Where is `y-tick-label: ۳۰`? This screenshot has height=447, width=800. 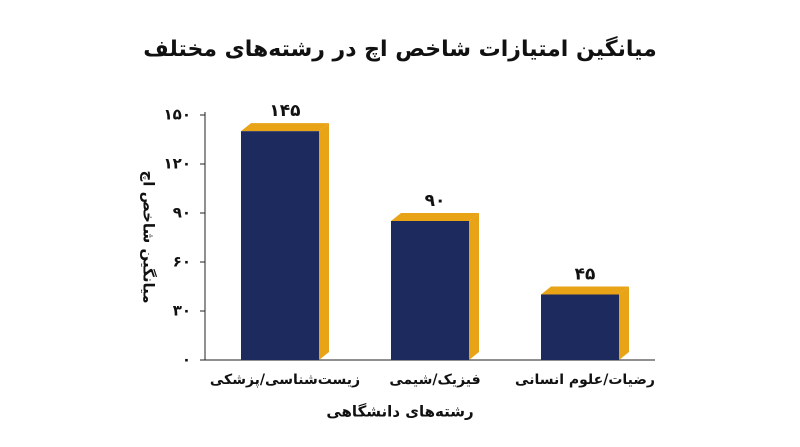 y-tick-label: ۳۰ is located at coordinates (182, 311).